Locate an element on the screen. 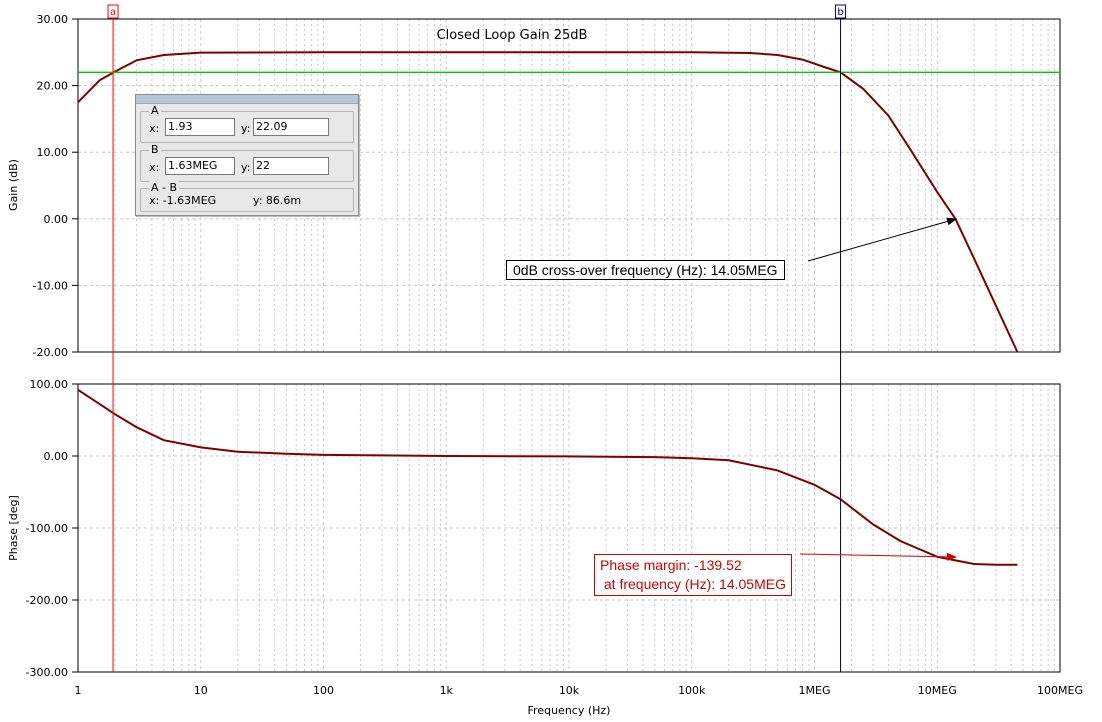 This screenshot has height=722, width=1102. gain-annotation-arrow is located at coordinates (882, 239).